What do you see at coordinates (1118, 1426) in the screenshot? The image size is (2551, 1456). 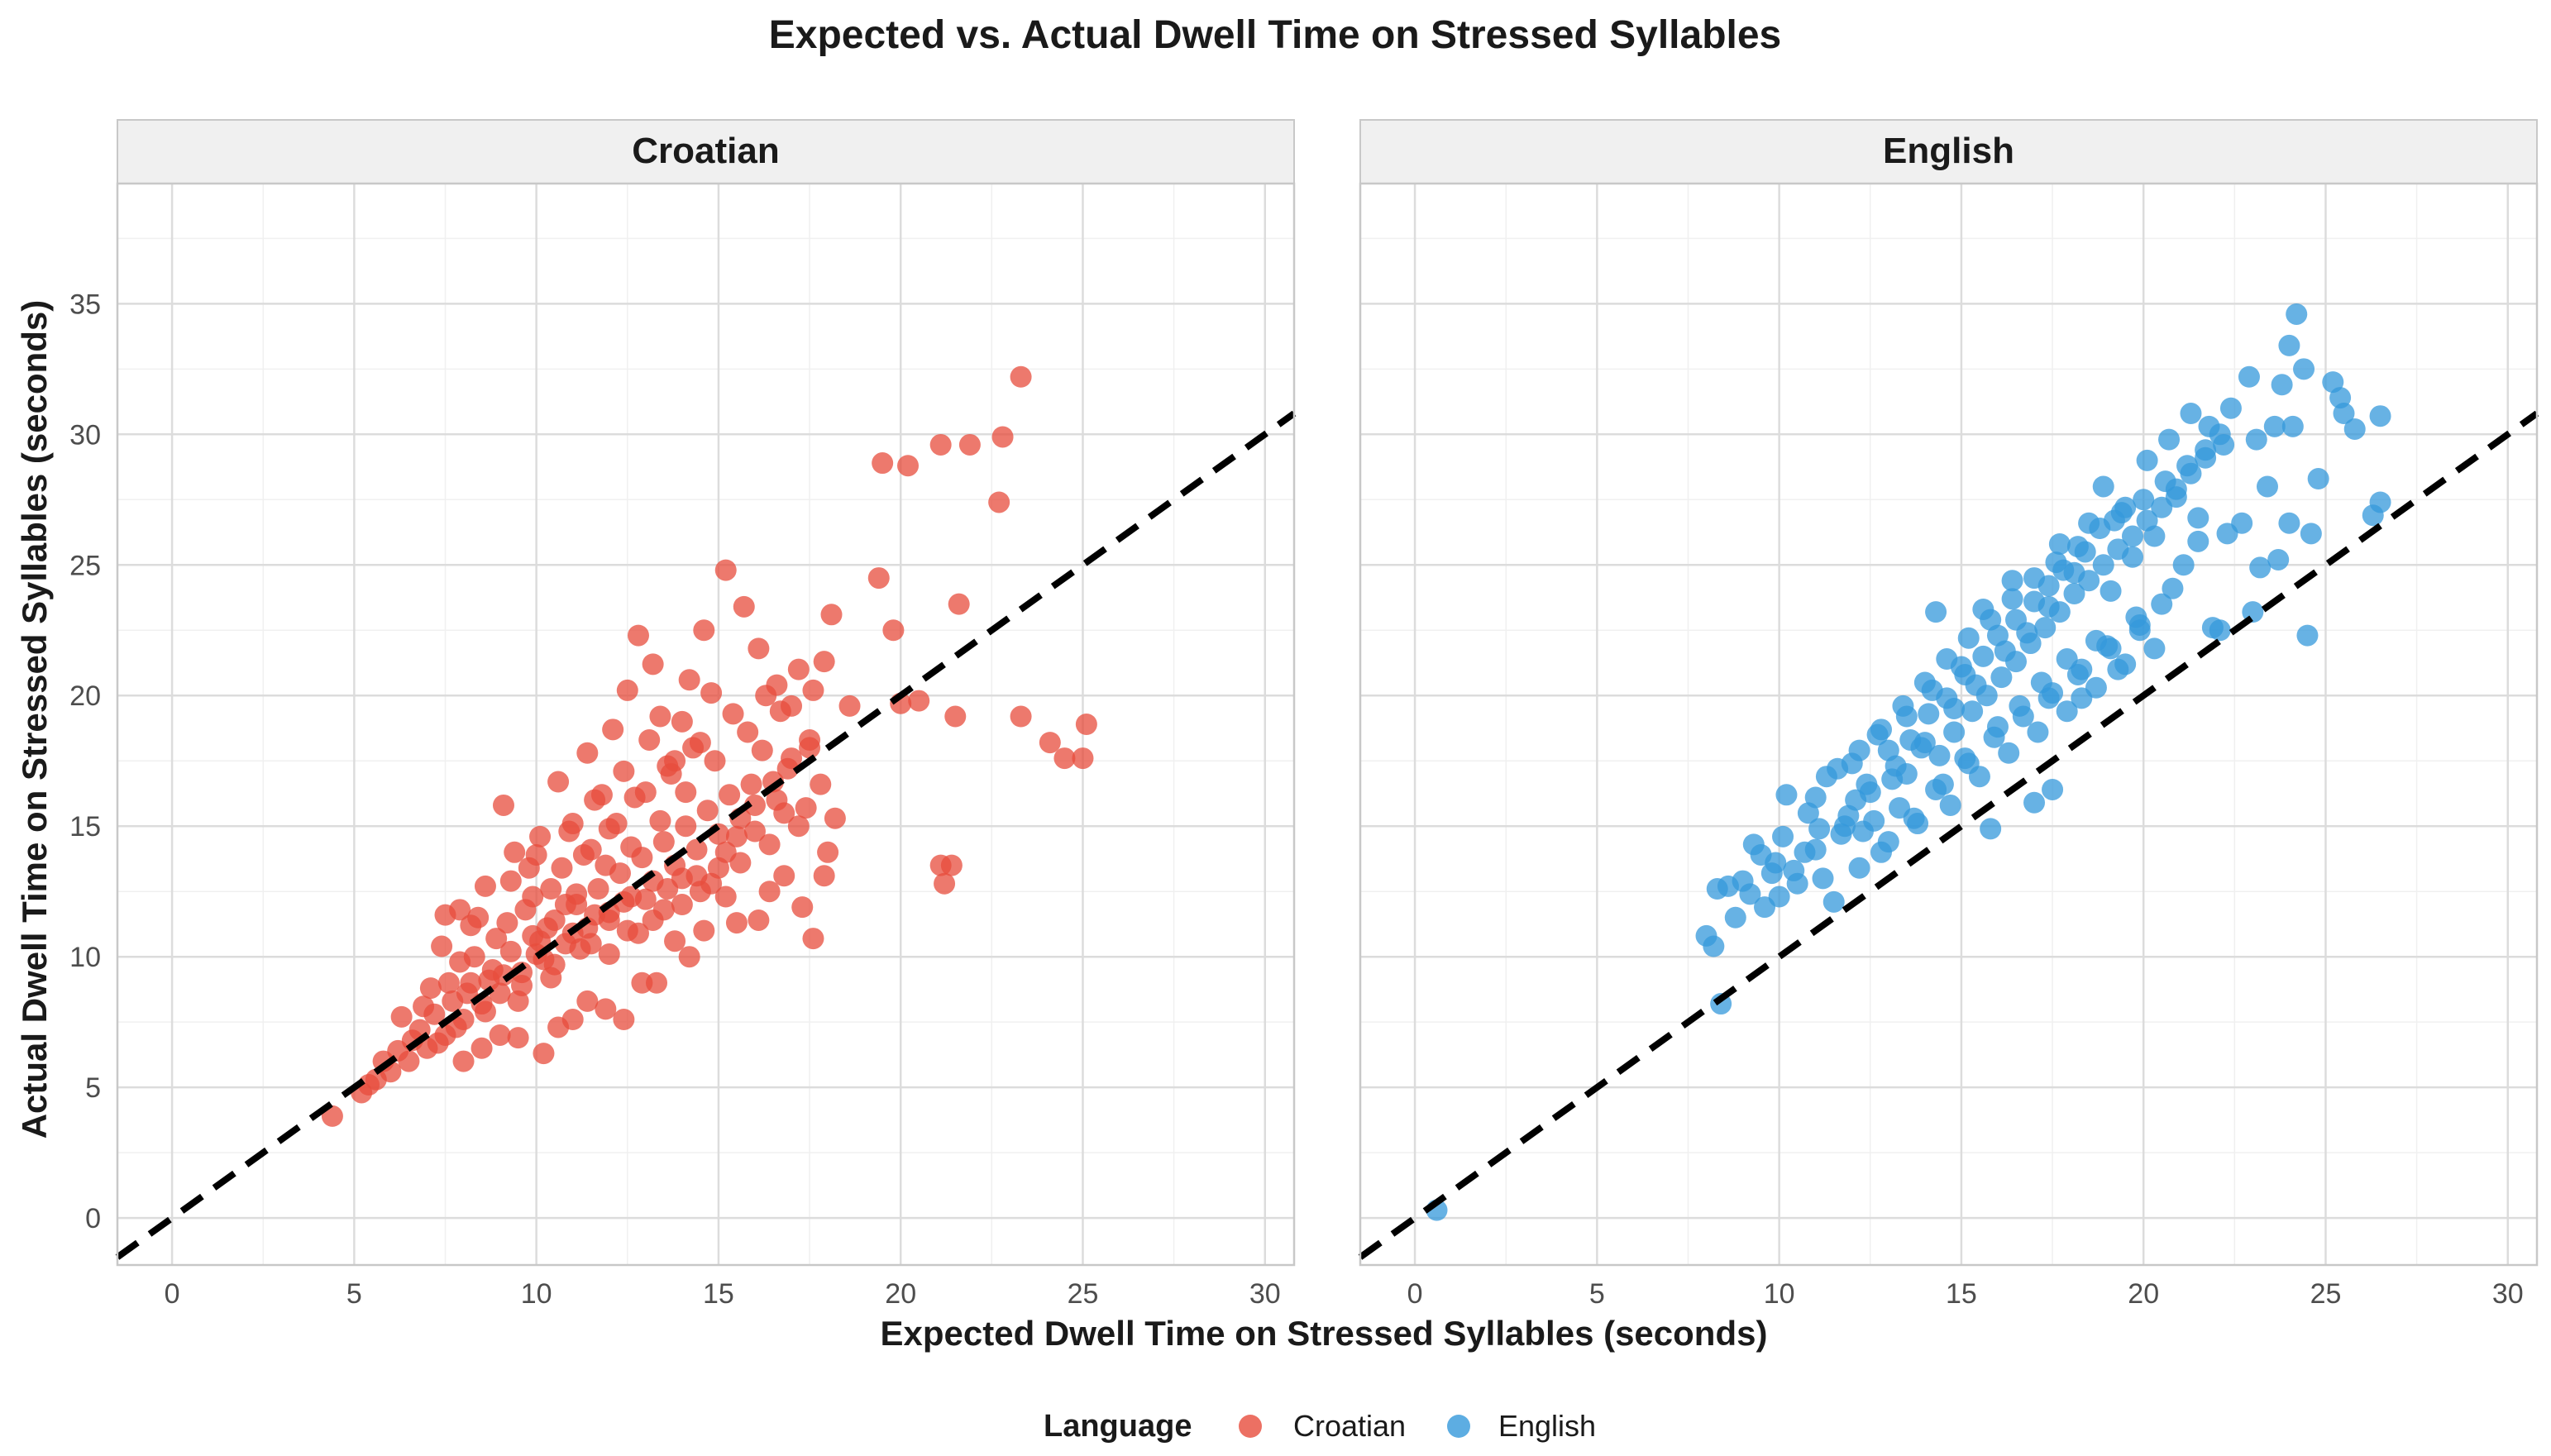 I see `legend-title: Language` at bounding box center [1118, 1426].